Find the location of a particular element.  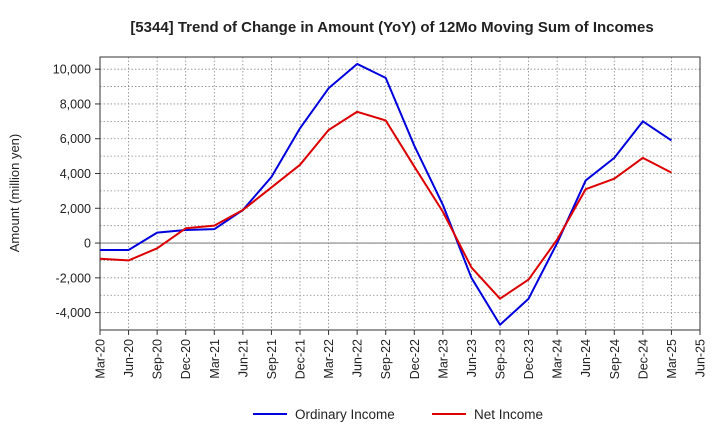

y-tick-label: 0 is located at coordinates (87, 244).